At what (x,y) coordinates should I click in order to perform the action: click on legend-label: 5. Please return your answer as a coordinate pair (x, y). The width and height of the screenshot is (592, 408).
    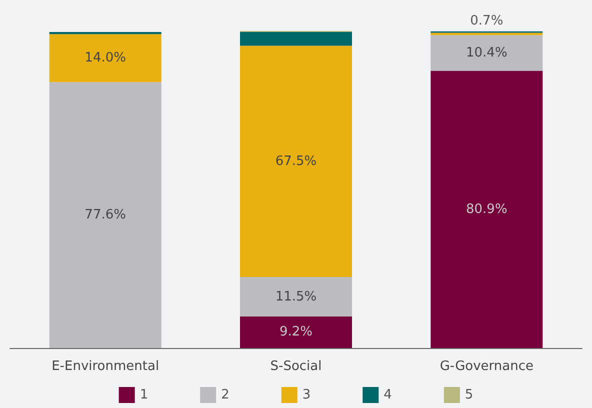
    Looking at the image, I should click on (469, 395).